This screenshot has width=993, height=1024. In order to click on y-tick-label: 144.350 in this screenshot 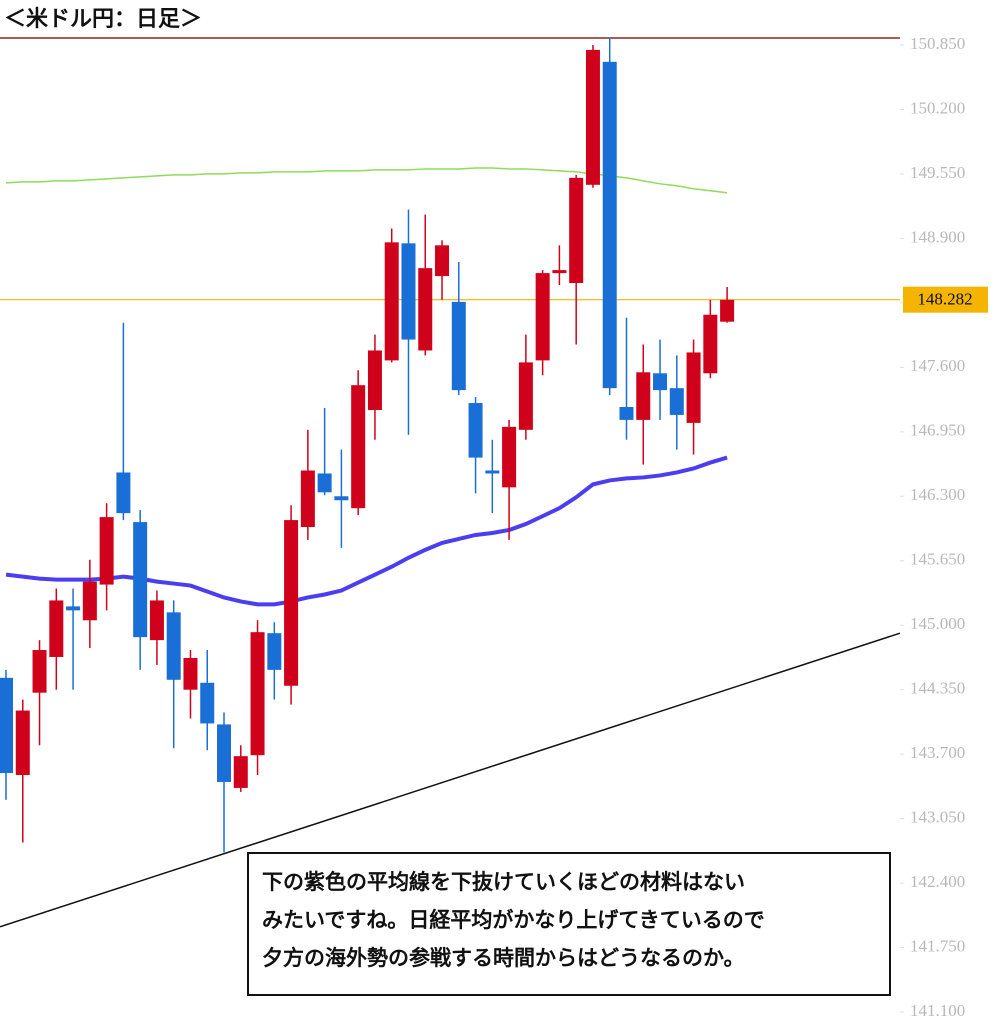, I will do `click(937, 688)`.